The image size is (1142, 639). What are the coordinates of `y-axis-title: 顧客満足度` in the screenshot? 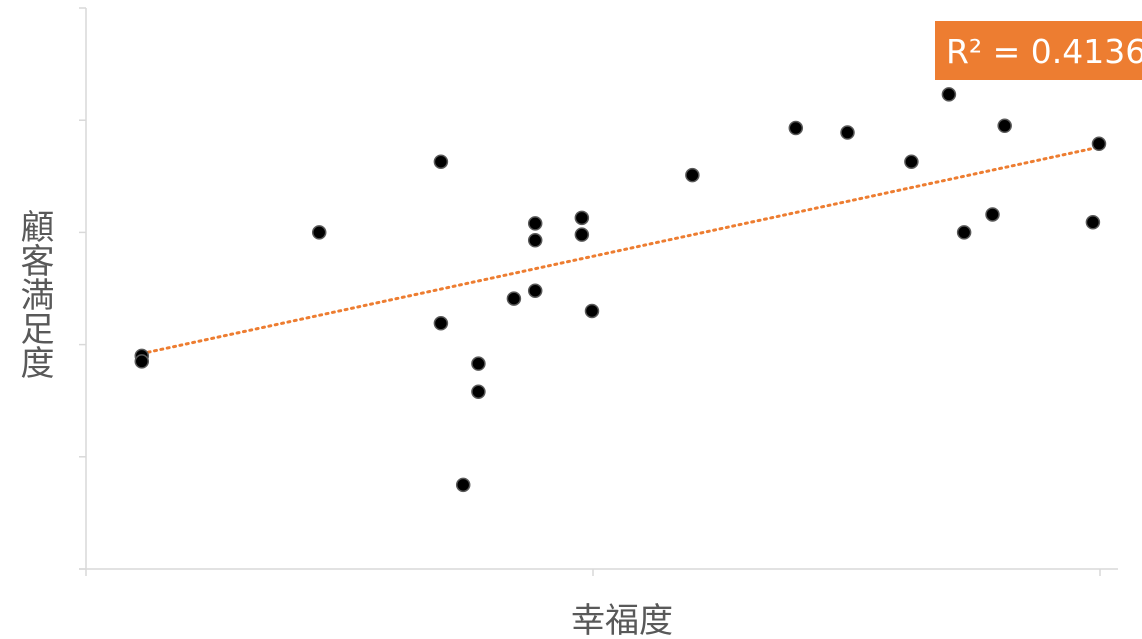 It's located at (34, 294).